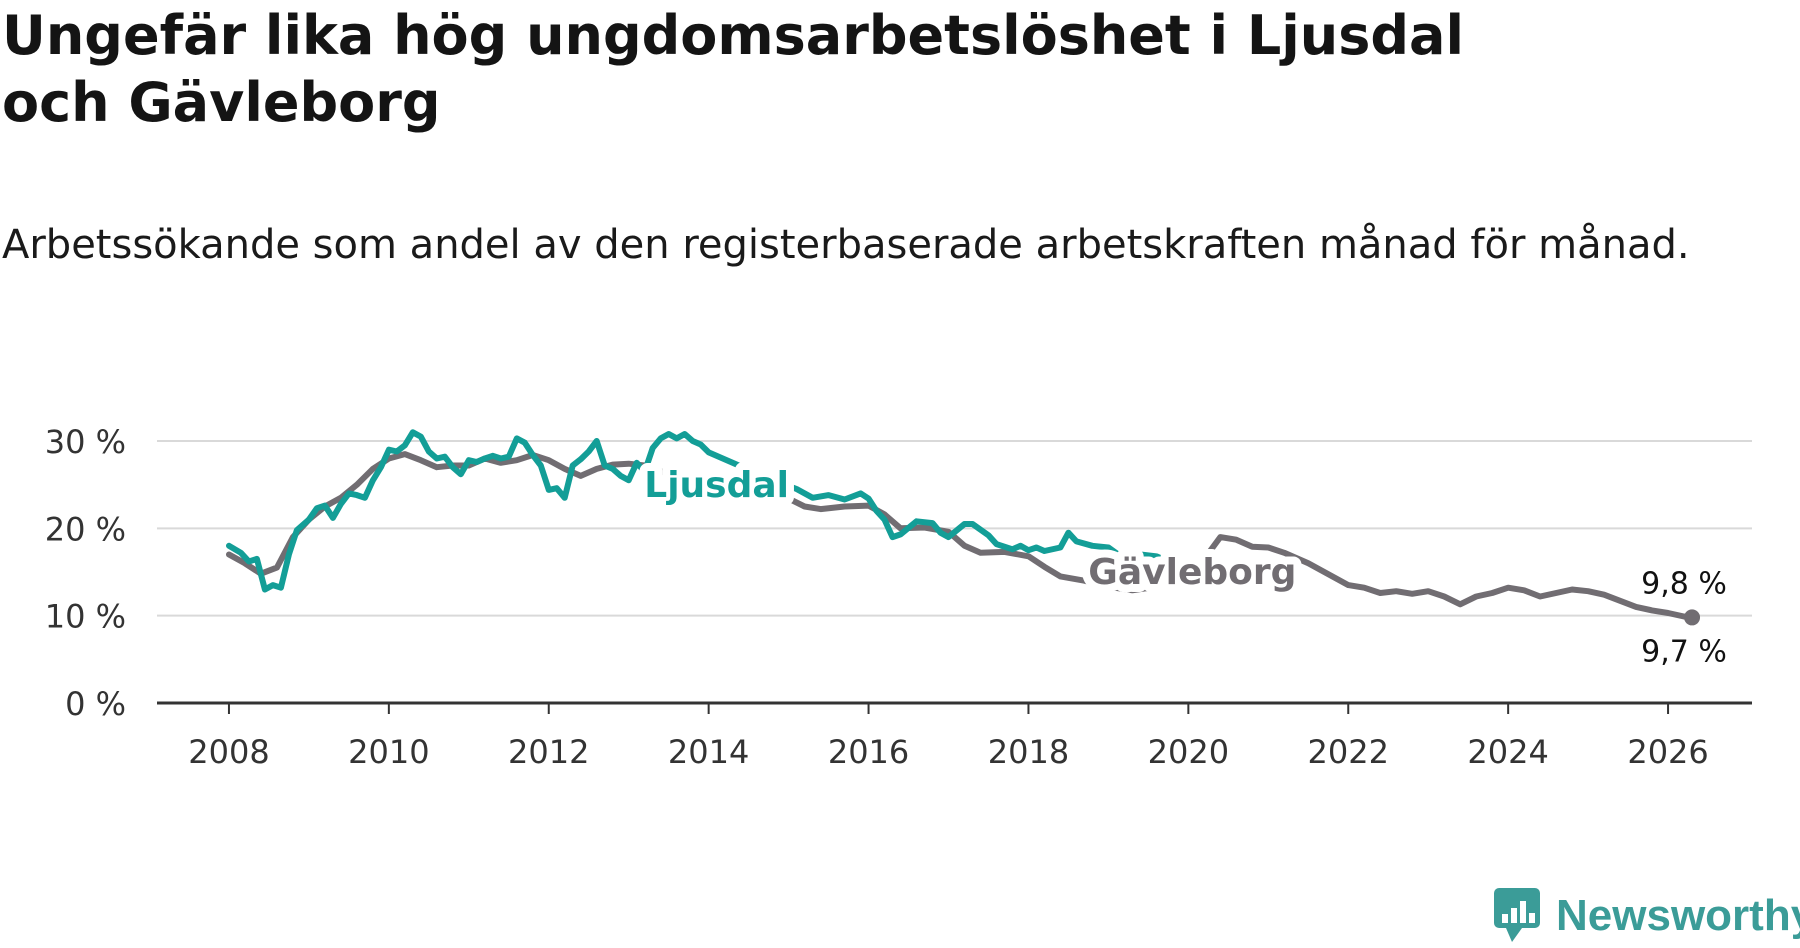  I want to click on x-tick-label: 2016, so click(868, 752).